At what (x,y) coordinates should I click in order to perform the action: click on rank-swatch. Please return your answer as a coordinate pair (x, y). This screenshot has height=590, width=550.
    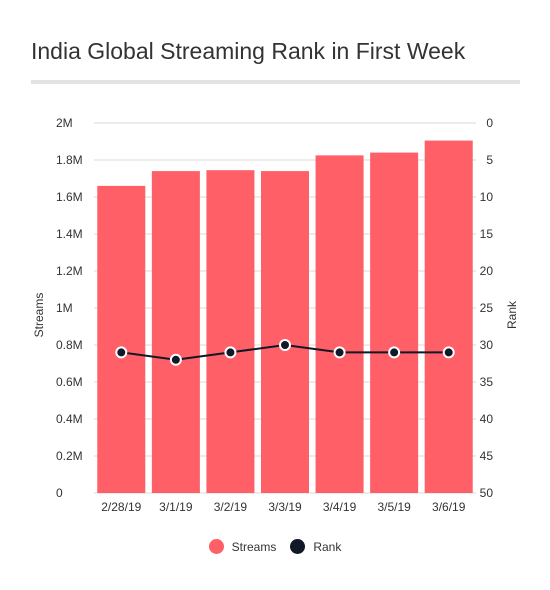
    Looking at the image, I should click on (298, 546).